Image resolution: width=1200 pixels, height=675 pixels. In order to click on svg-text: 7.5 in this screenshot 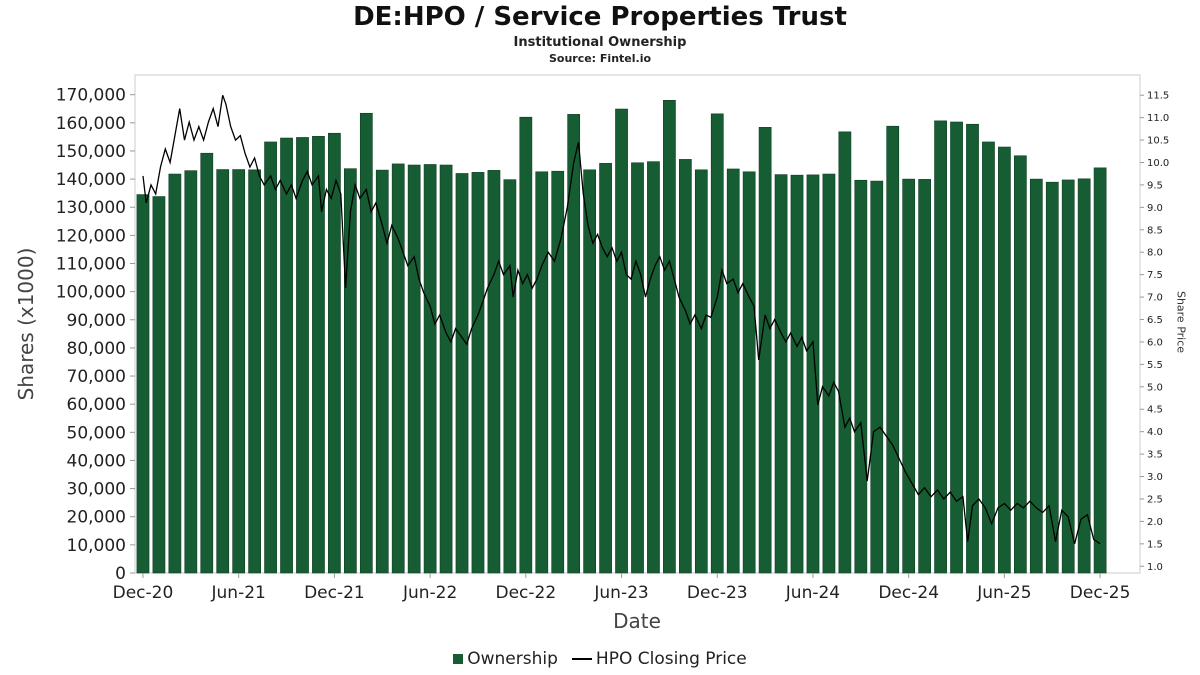, I will do `click(1155, 275)`.